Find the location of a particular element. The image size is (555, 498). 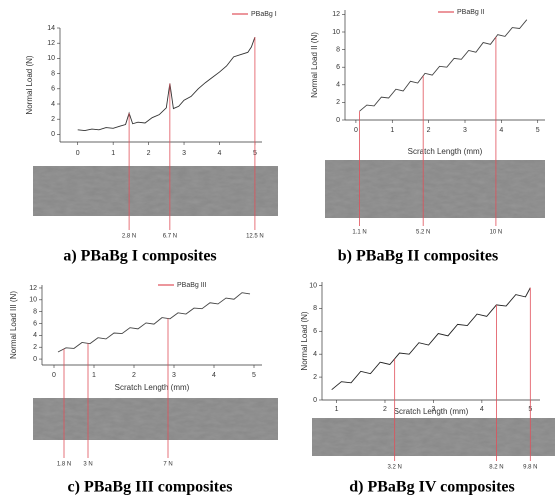

caption: a) PBaBg I composites is located at coordinates (139, 256).